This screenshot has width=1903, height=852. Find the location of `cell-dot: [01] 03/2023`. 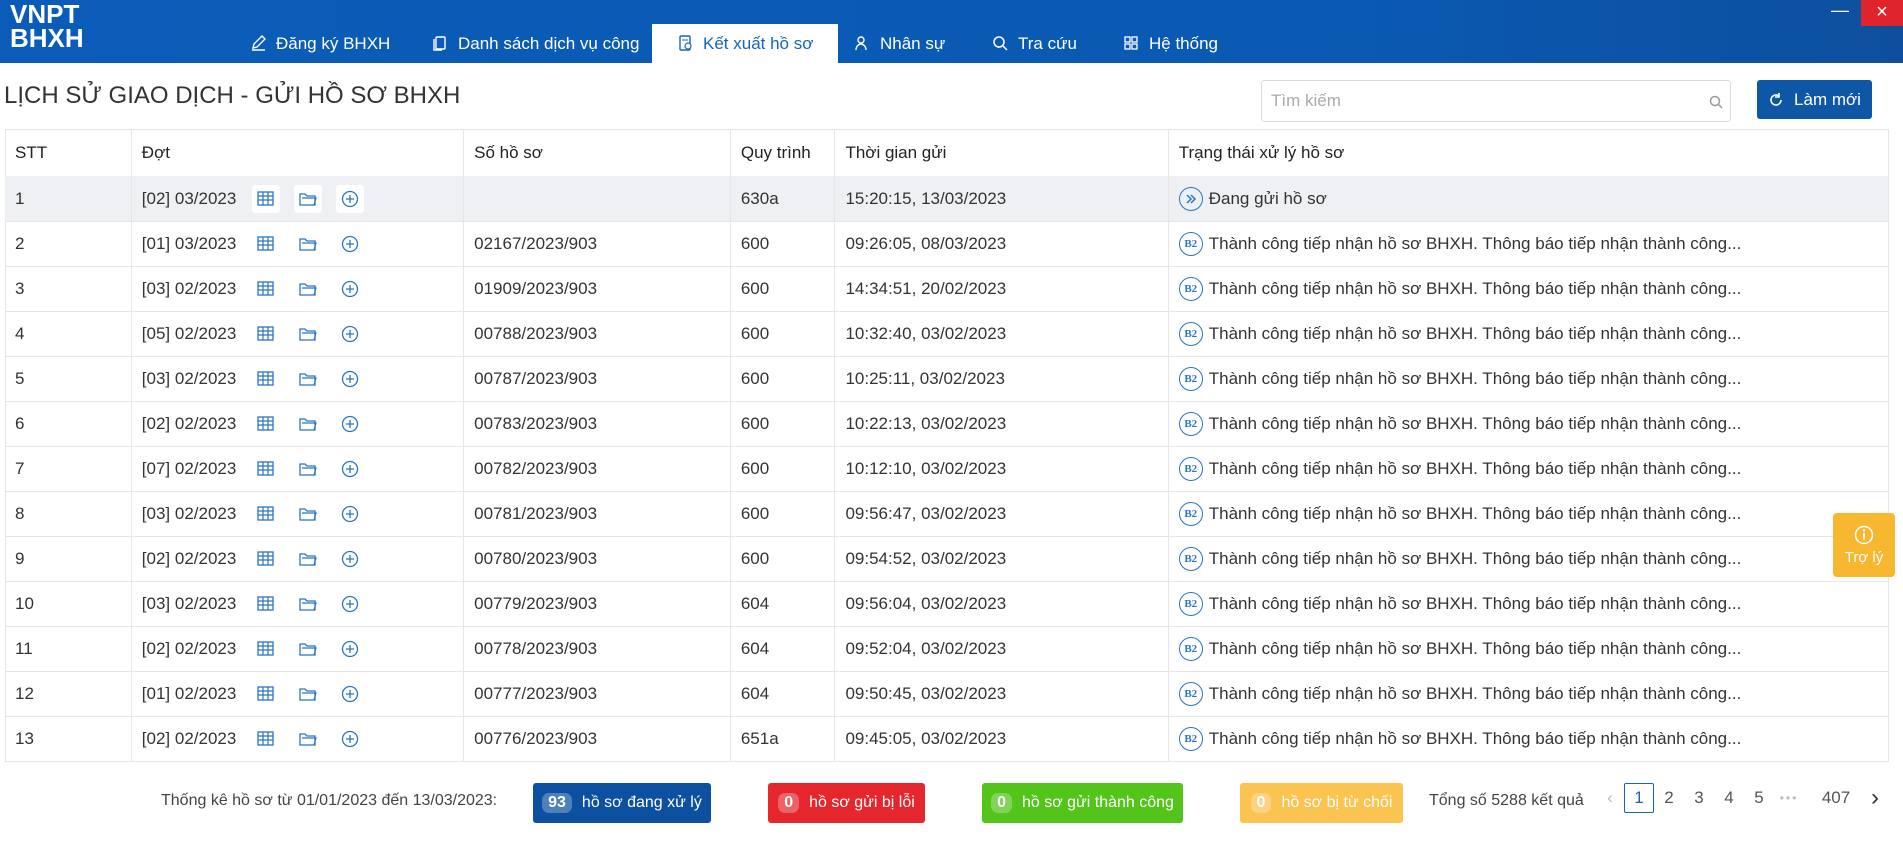

cell-dot: [01] 03/2023 is located at coordinates (298, 244).